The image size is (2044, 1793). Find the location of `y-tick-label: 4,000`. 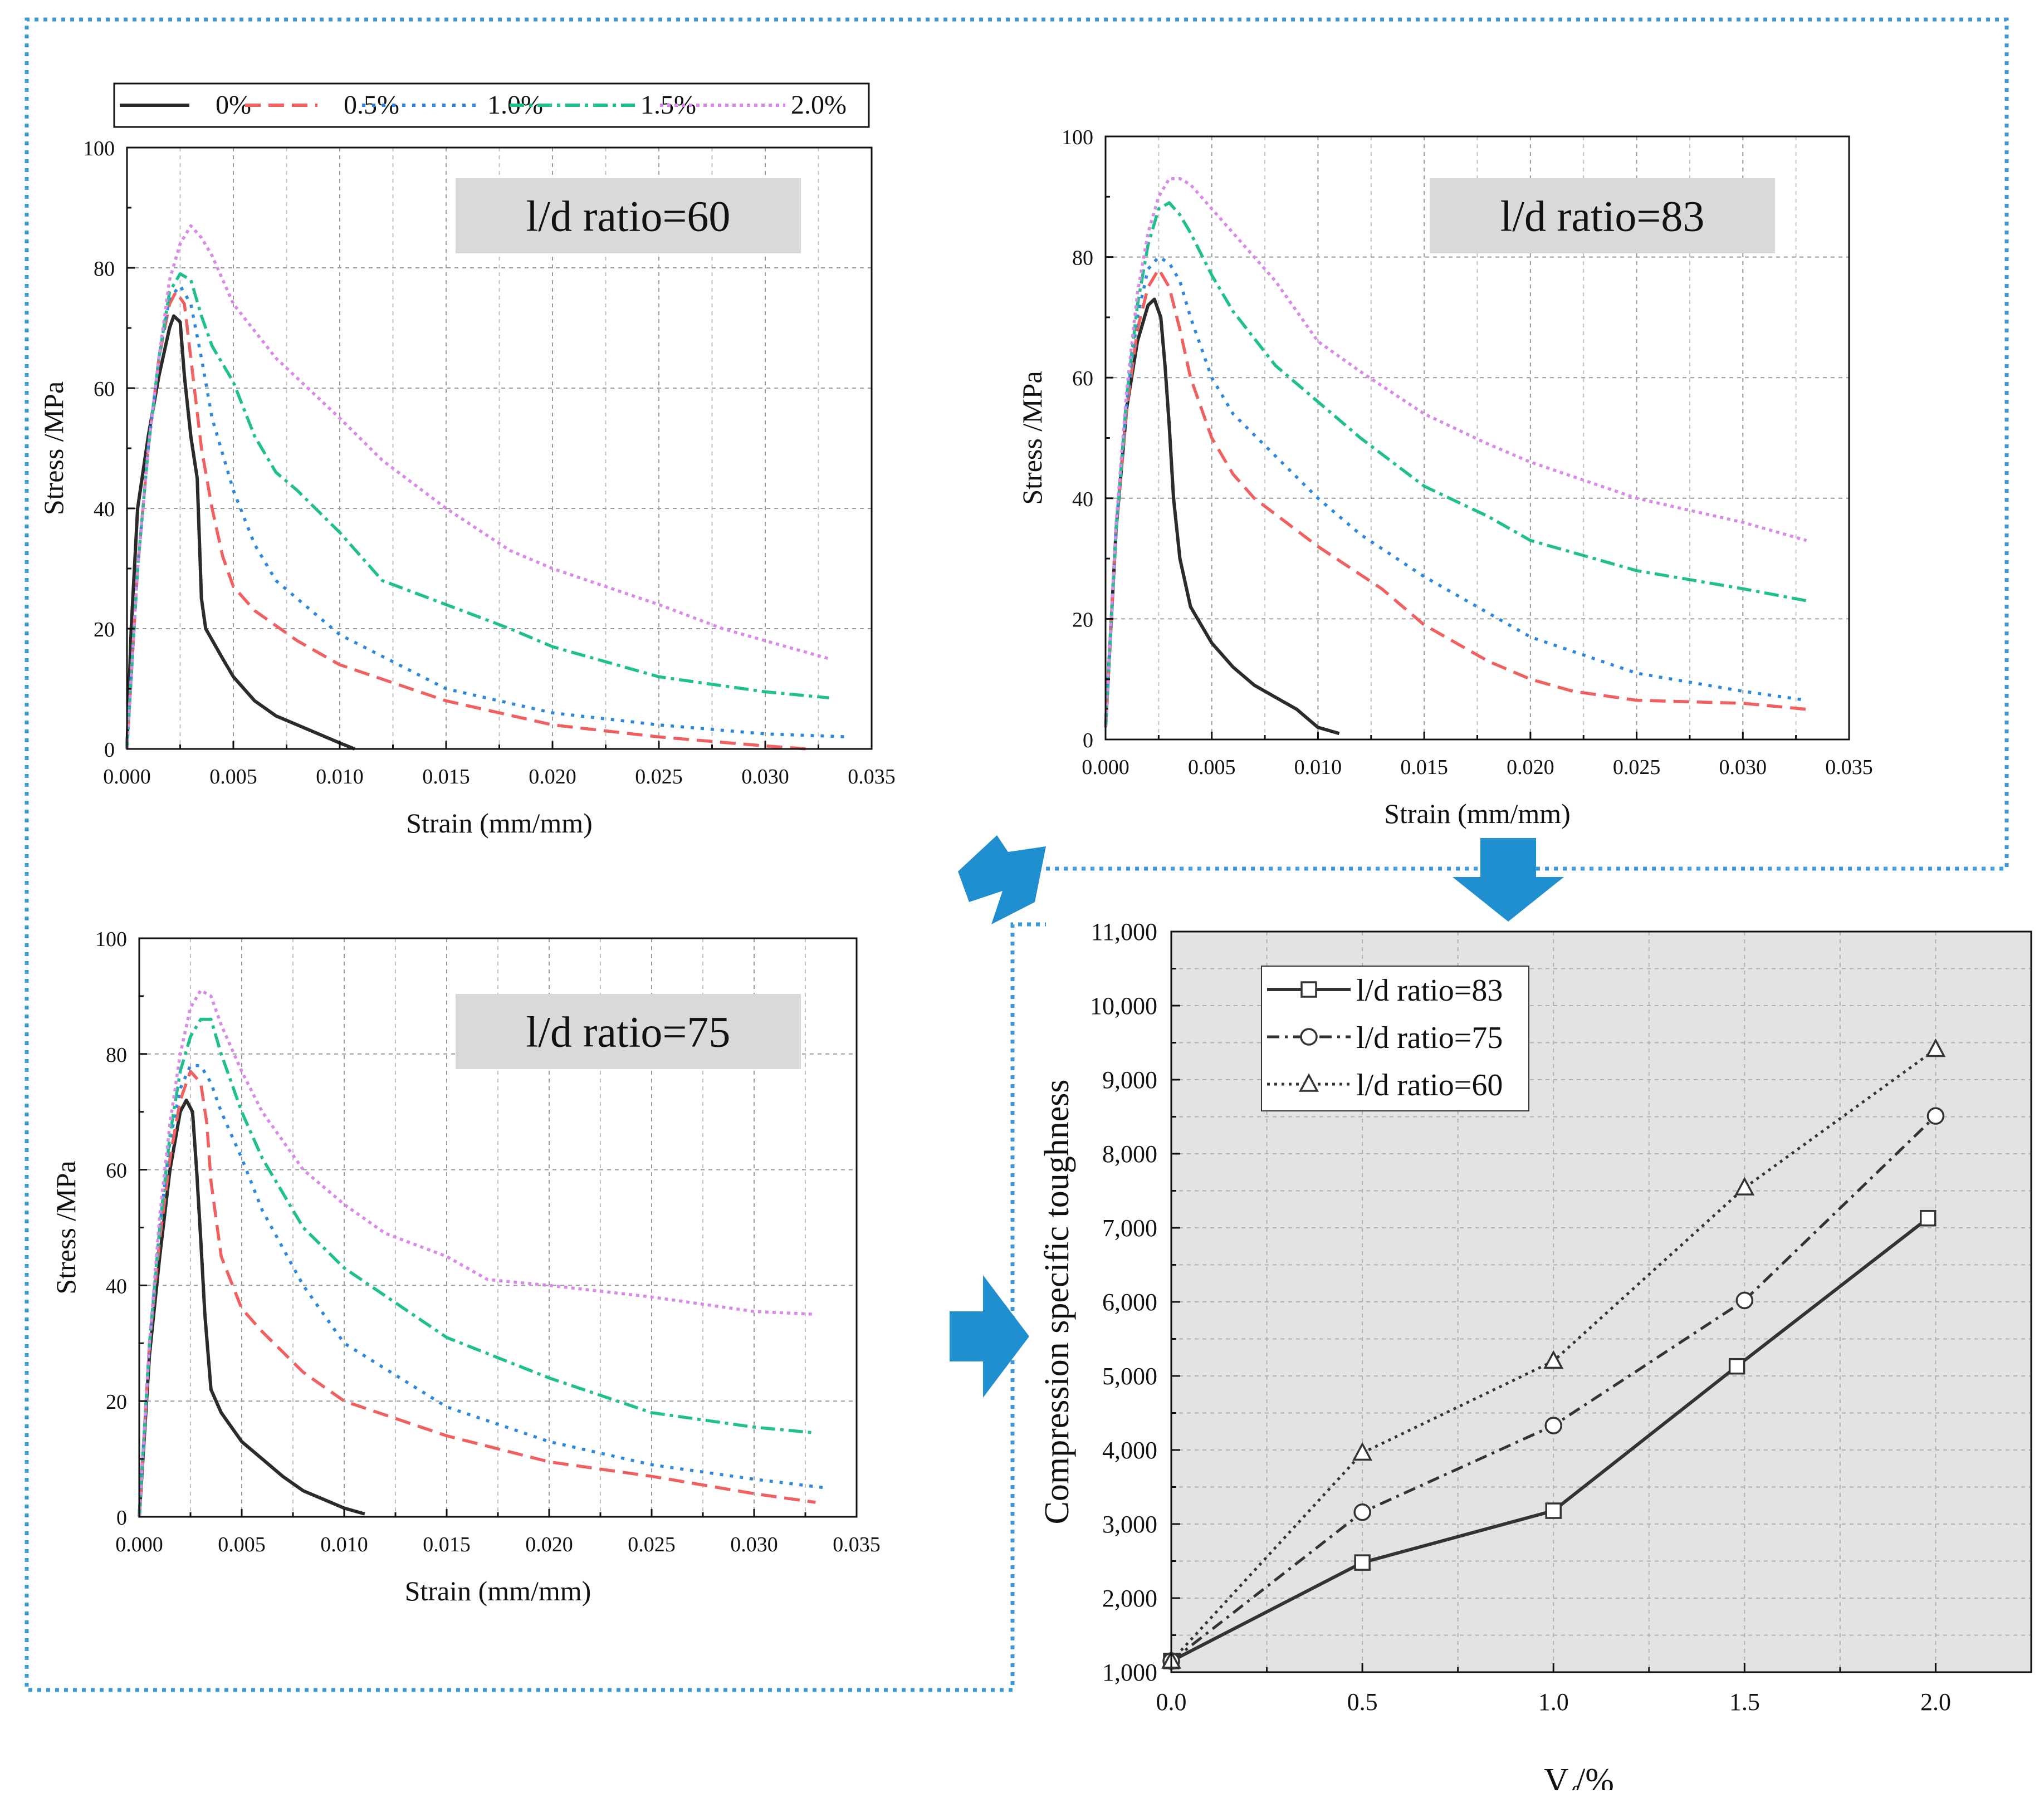

y-tick-label: 4,000 is located at coordinates (1129, 1450).